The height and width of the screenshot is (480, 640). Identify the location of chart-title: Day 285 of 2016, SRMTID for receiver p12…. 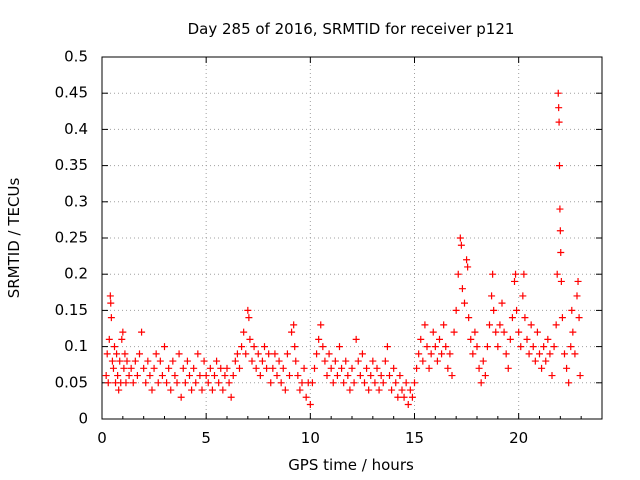
(351, 29).